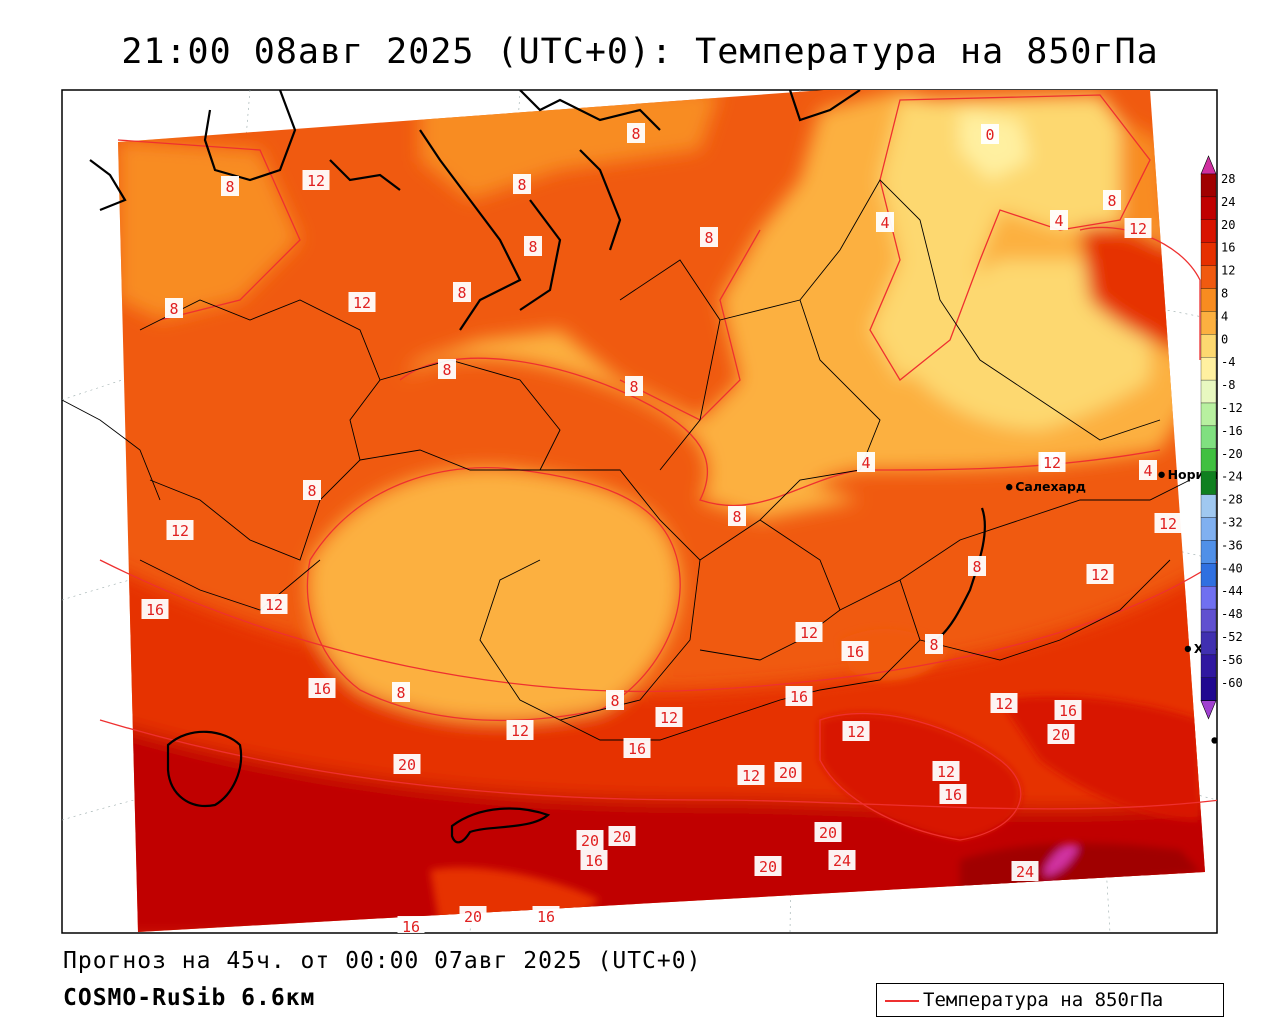  I want to click on colorbar-tick-label: 28, so click(1228, 179).